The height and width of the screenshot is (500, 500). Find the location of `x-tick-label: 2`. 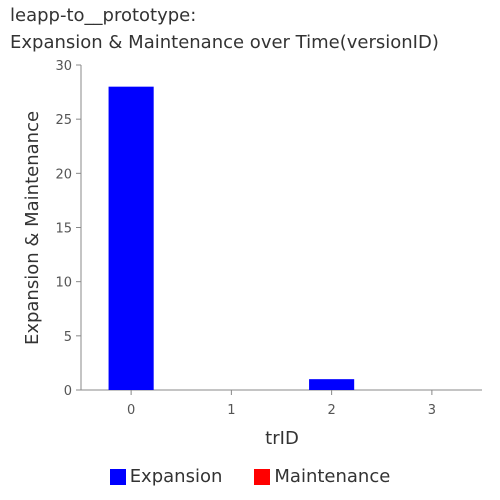

x-tick-label: 2 is located at coordinates (331, 410).